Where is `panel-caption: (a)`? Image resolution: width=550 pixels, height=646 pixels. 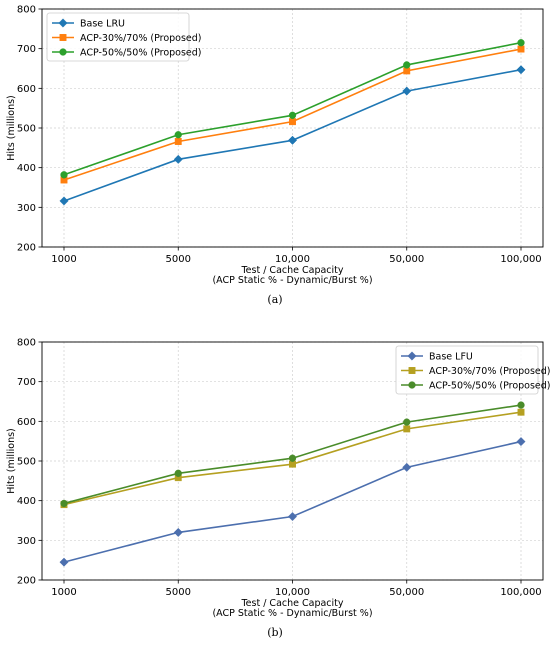 panel-caption: (a) is located at coordinates (274, 299).